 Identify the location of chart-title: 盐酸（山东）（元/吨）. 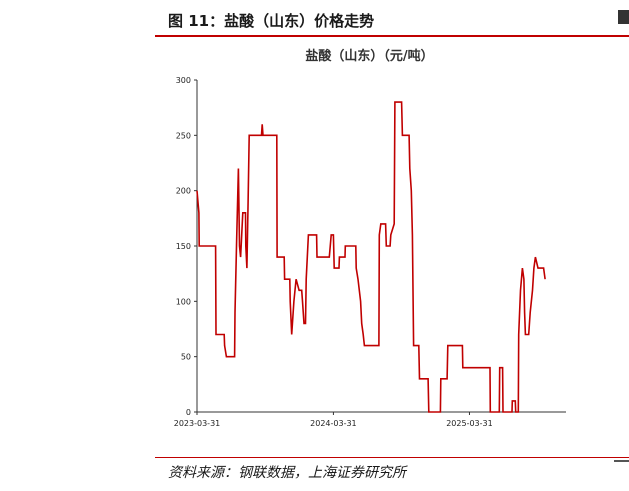
(369, 56).